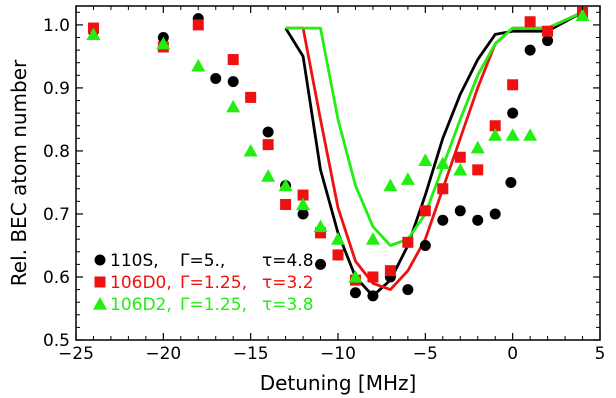 The width and height of the screenshot is (616, 398). Describe the element at coordinates (251, 354) in the screenshot. I see `x-tick-label: −15` at that location.